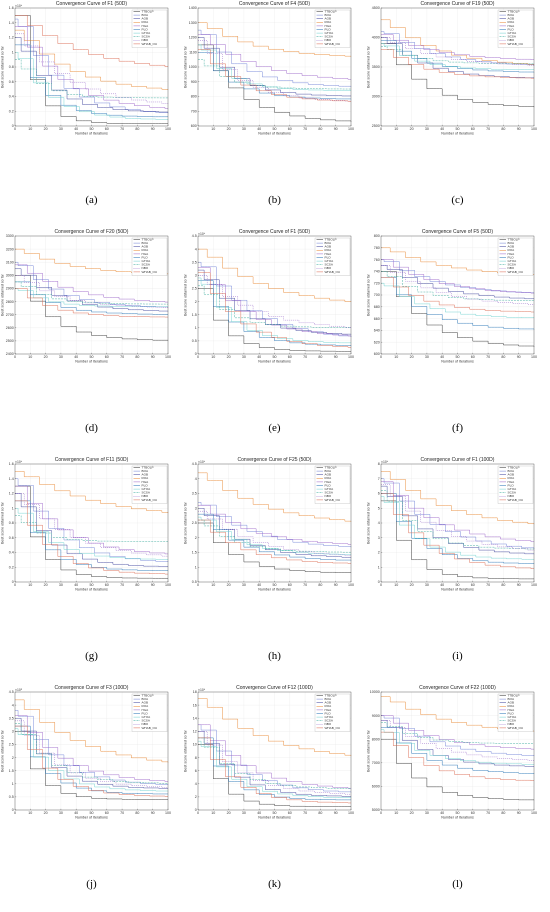  What do you see at coordinates (274, 590) in the screenshot?
I see `x-axis-label: Number of Iterations` at bounding box center [274, 590].